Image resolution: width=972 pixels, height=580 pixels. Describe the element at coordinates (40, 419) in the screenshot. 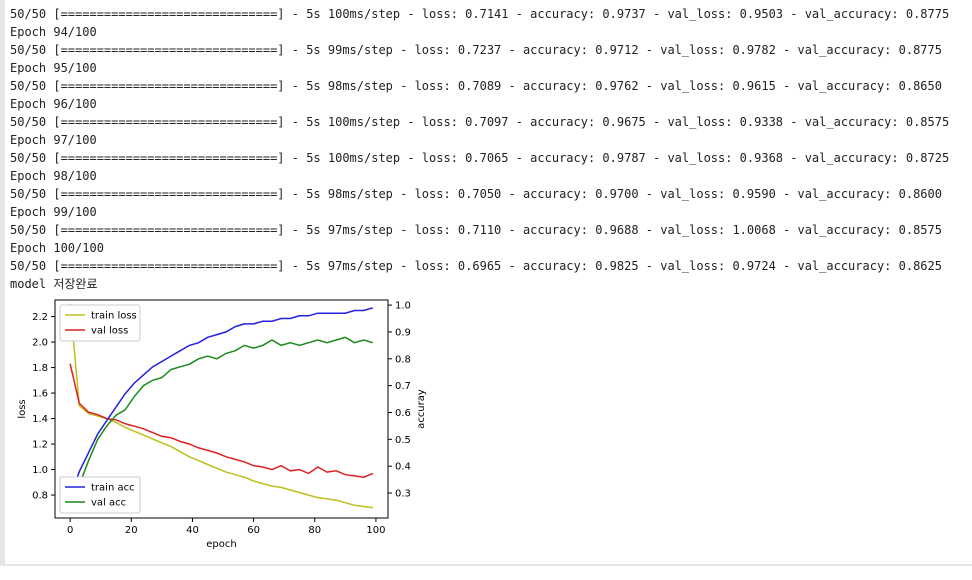

I see `y-tick-label: 1.4` at that location.